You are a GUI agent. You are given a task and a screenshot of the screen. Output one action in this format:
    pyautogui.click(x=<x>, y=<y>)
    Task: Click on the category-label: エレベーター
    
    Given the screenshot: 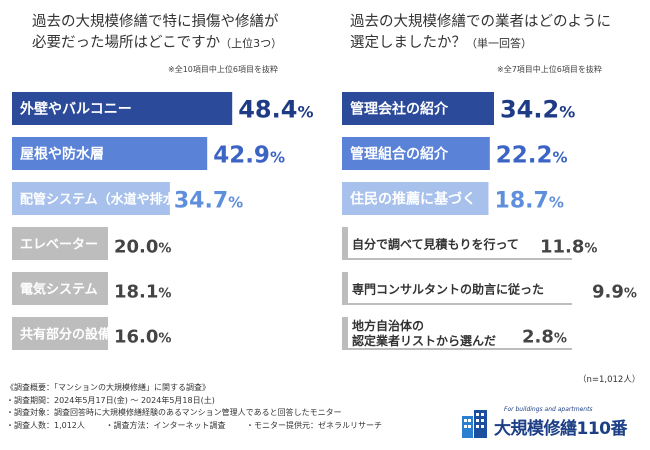 What is the action you would take?
    pyautogui.click(x=59, y=245)
    